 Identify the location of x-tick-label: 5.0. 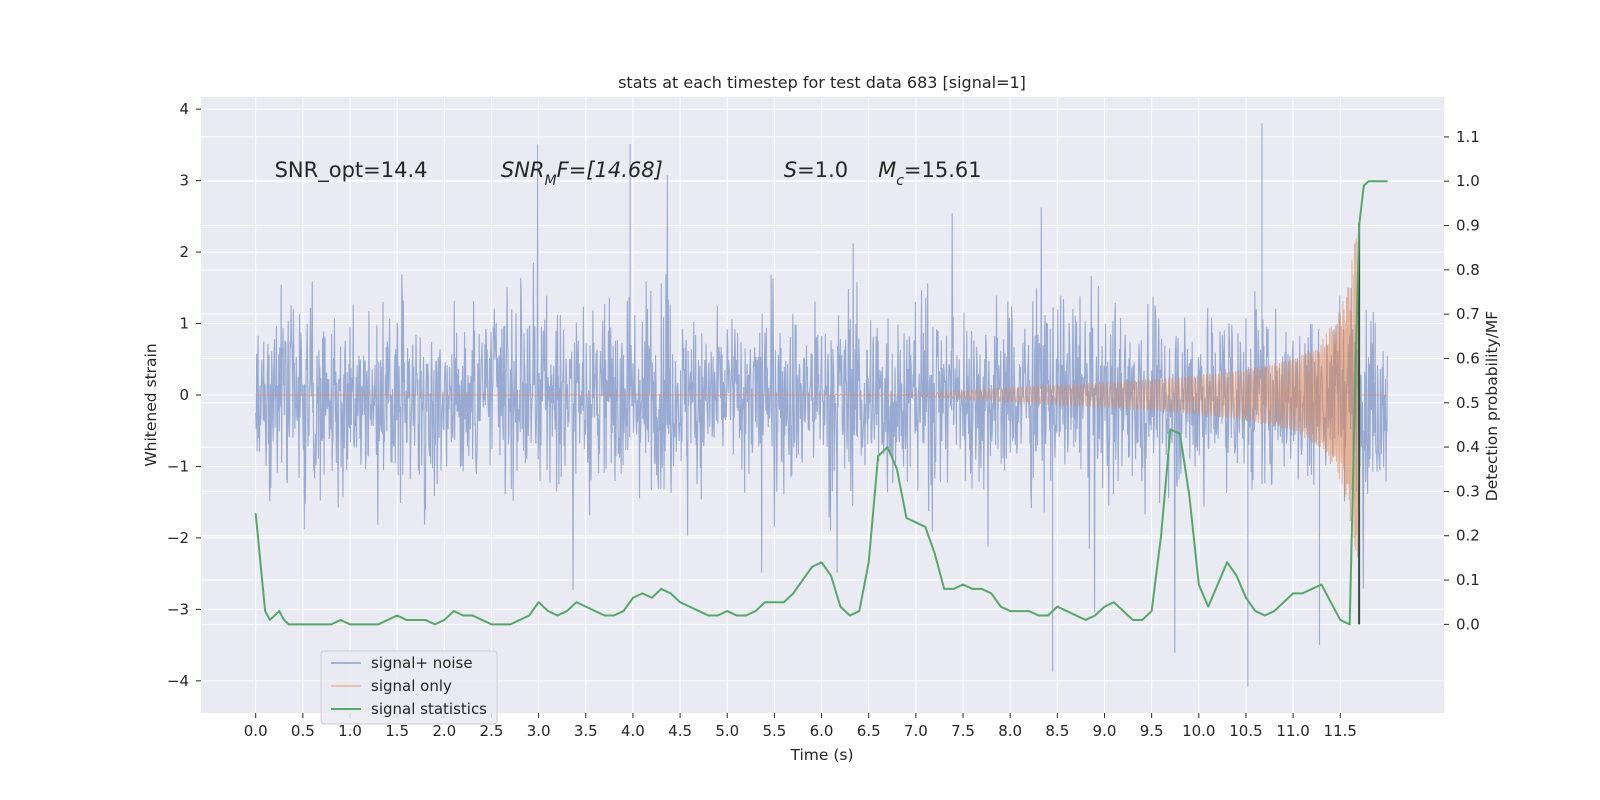
(727, 731).